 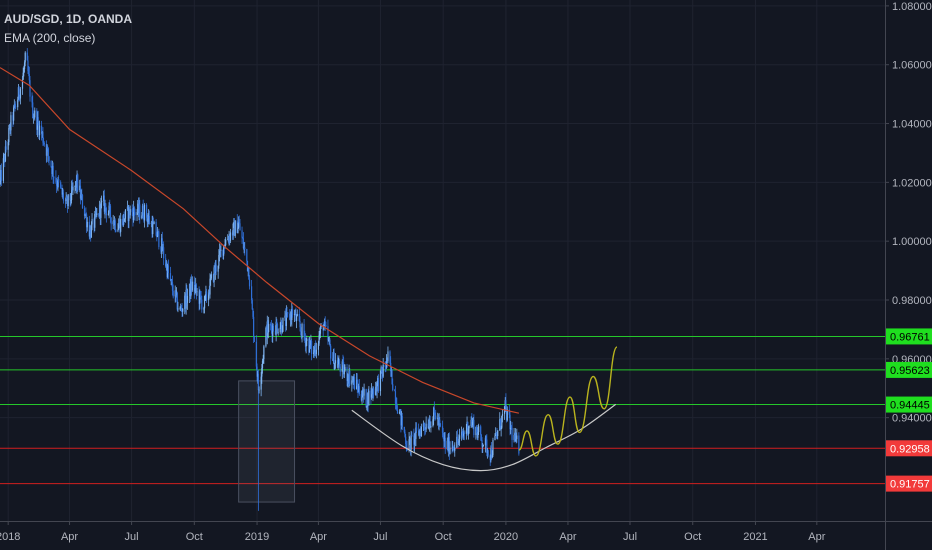 I want to click on price-tag-support, so click(x=909, y=483).